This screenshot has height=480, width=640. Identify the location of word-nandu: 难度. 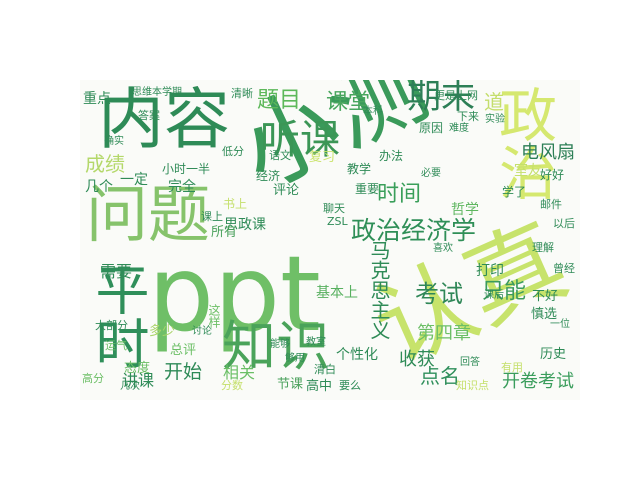
(459, 128).